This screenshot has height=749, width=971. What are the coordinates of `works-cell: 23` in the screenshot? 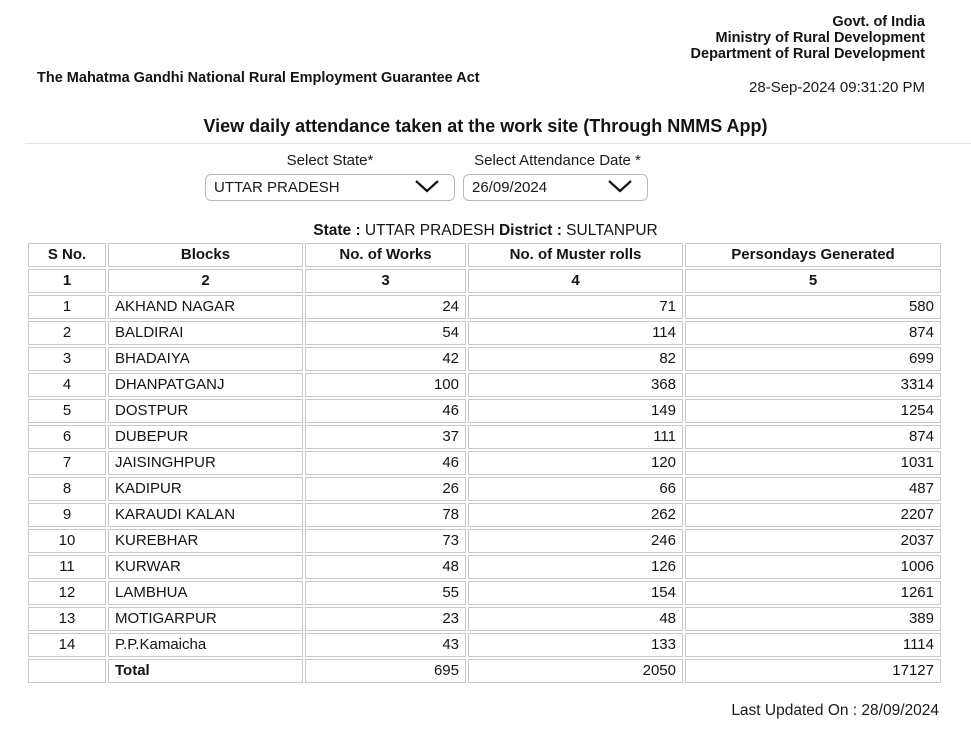 It's located at (385, 619).